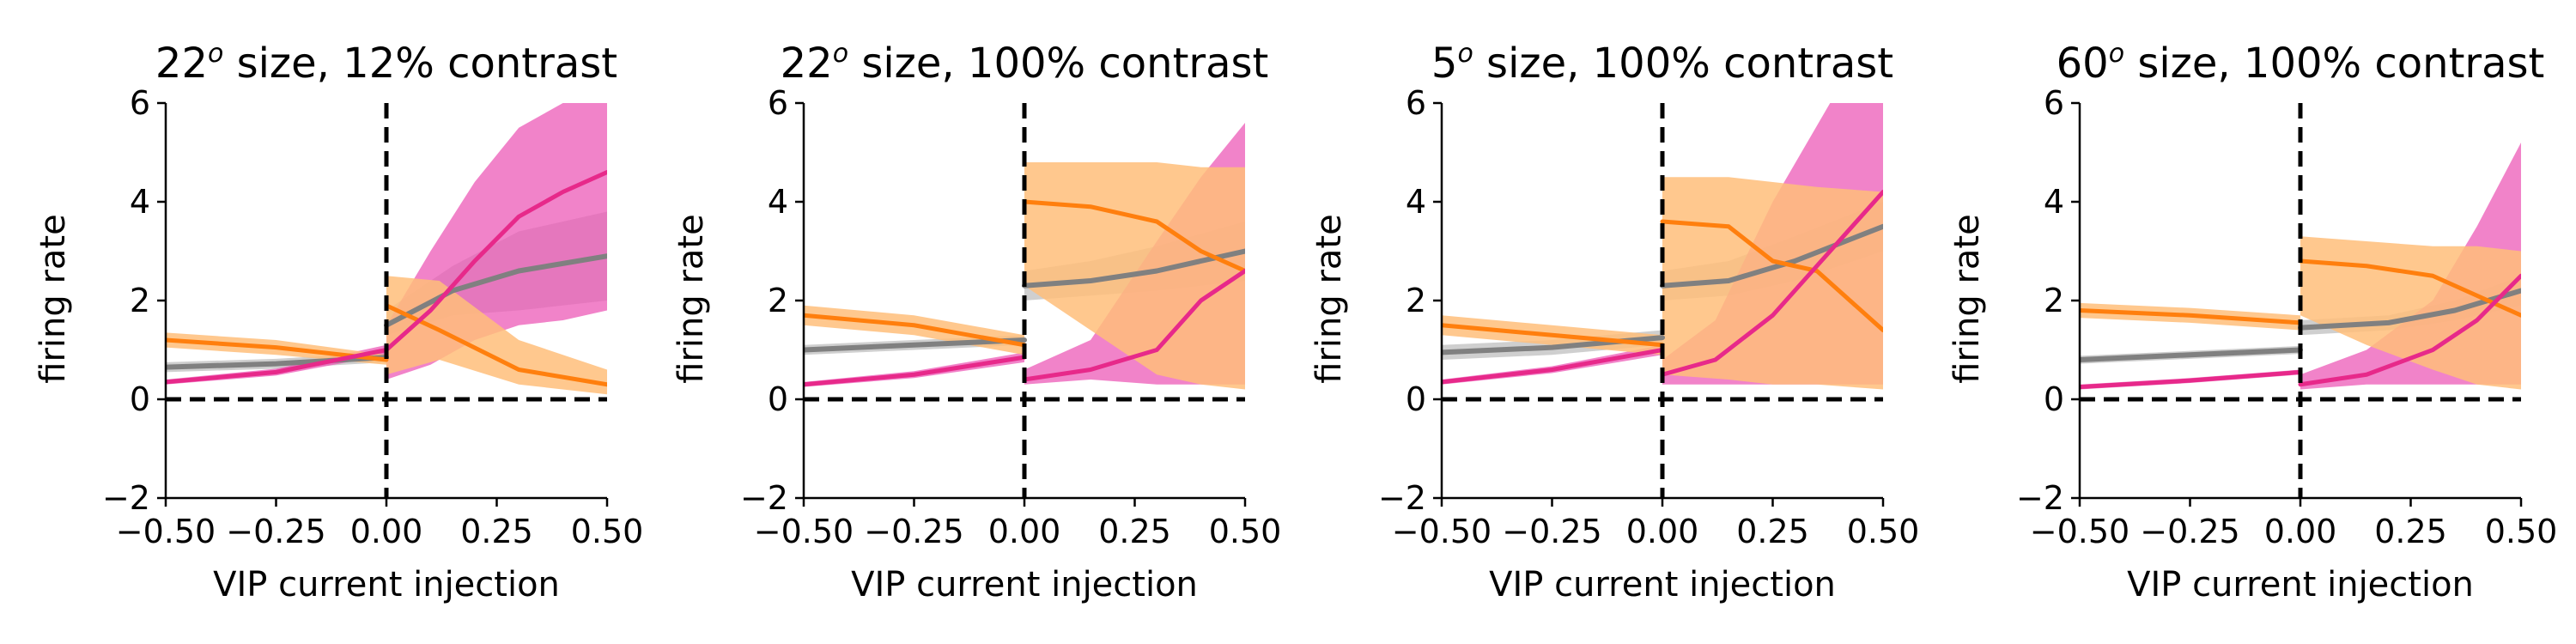  I want to click on subplot-title: 60o size, 100% contrast, so click(2301, 64).